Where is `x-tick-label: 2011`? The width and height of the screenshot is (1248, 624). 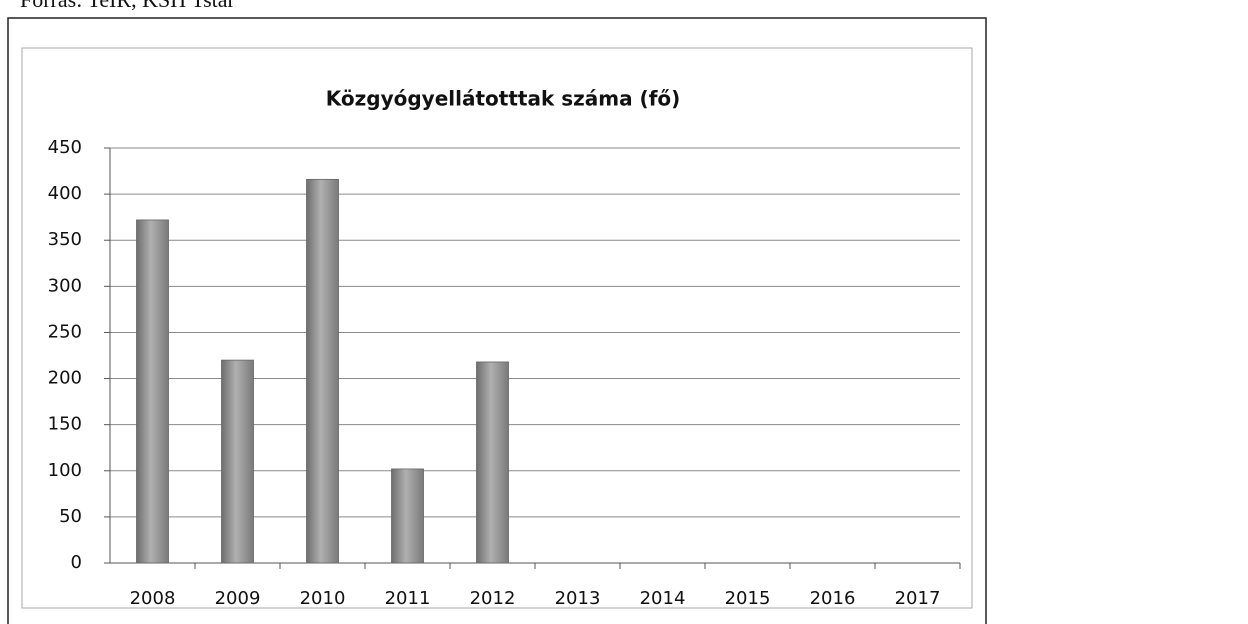
x-tick-label: 2011 is located at coordinates (408, 598).